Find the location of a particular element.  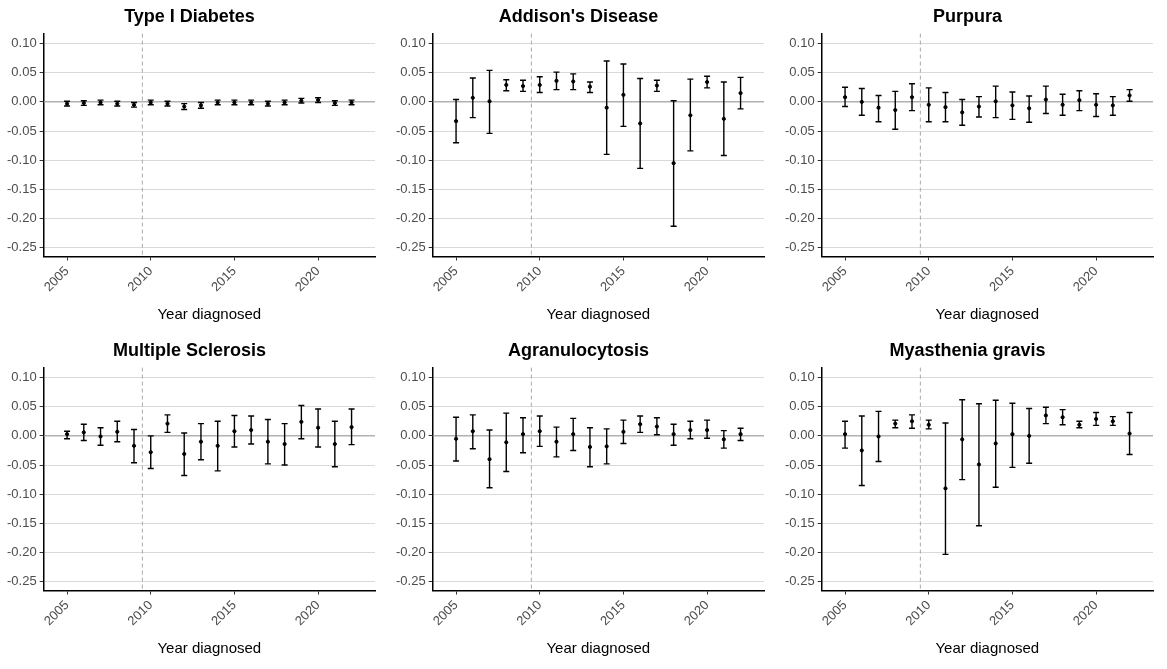

chart-title: Addison's Disease is located at coordinates (578, 15).